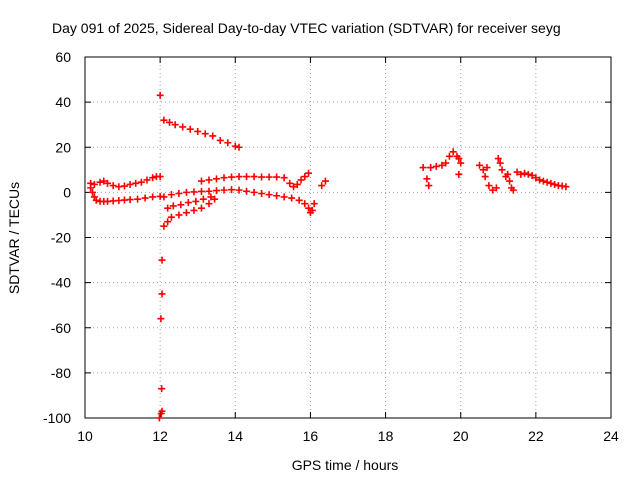 This screenshot has width=640, height=480. What do you see at coordinates (611, 436) in the screenshot?
I see `x-tick-label: 24` at bounding box center [611, 436].